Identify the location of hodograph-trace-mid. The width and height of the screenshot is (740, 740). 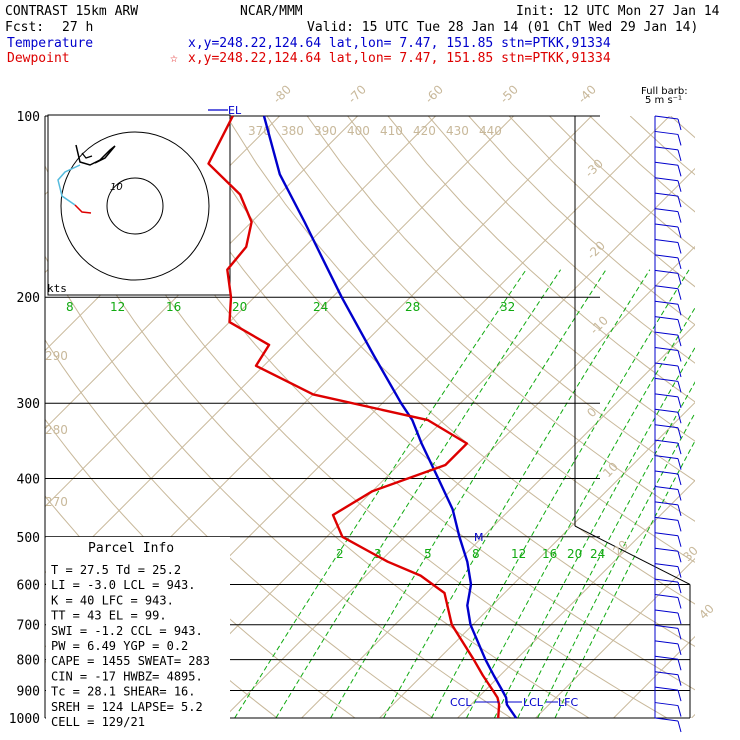
(69, 185).